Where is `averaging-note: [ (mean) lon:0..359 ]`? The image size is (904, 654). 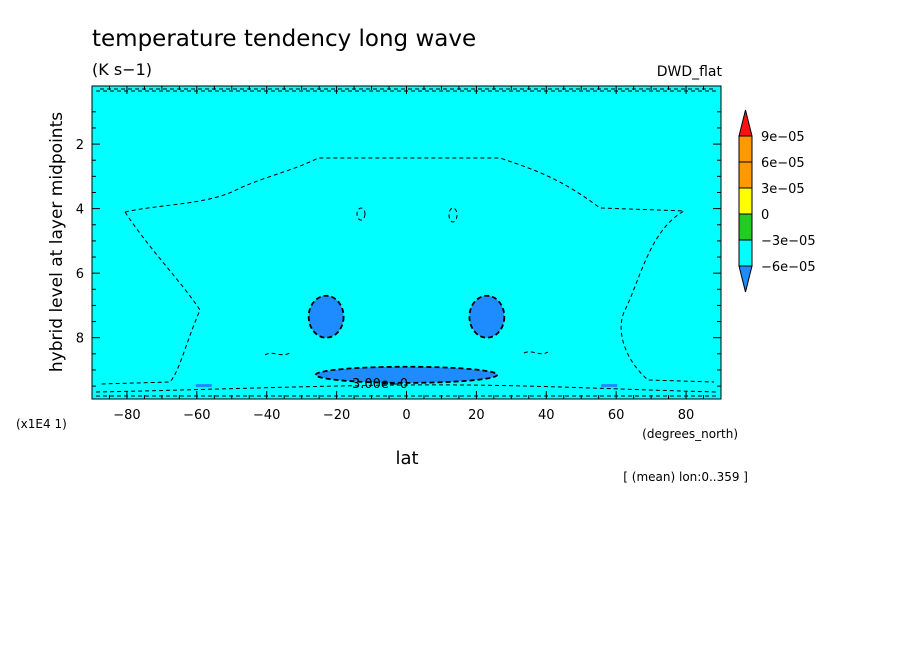
averaging-note: [ (mean) lon:0..359 ] is located at coordinates (685, 477).